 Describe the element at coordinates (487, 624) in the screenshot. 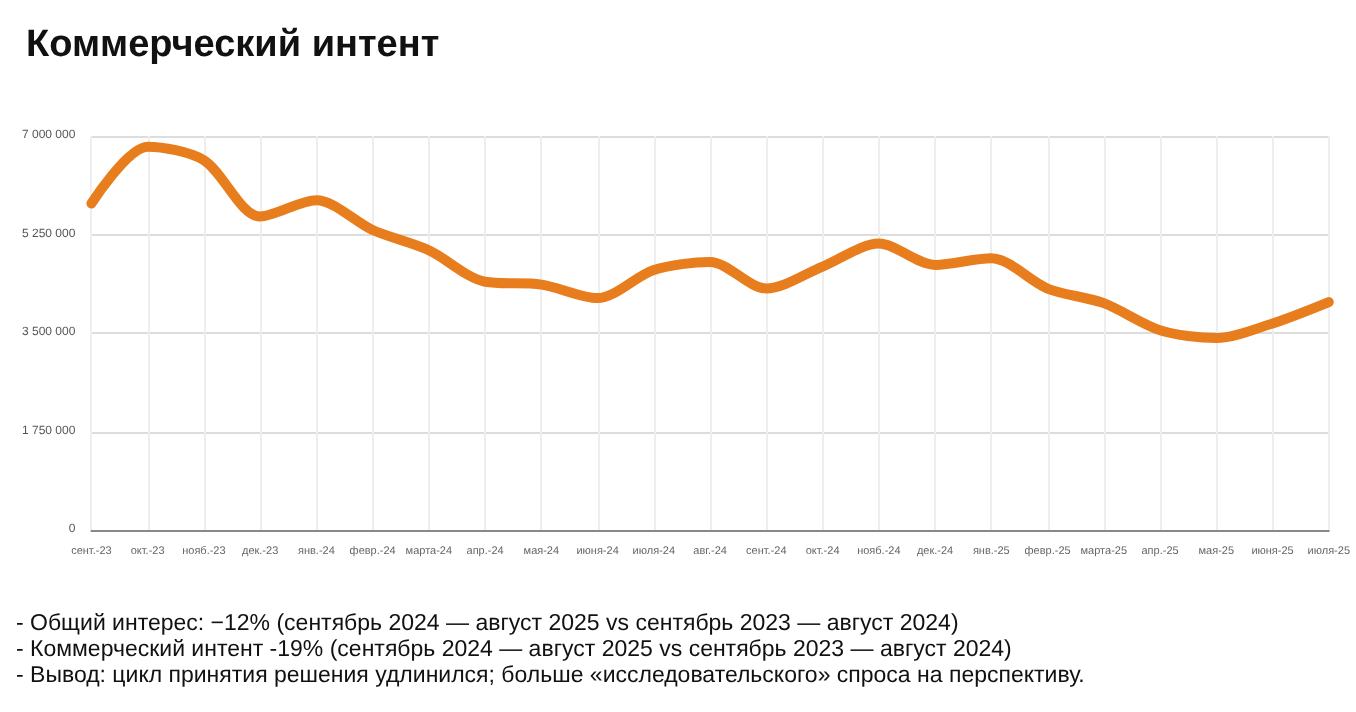

I see `text: - Общий интерес: −12% (сентябрь 2024 — август 2025 vs сентябрь 2023 — август 2024)` at that location.